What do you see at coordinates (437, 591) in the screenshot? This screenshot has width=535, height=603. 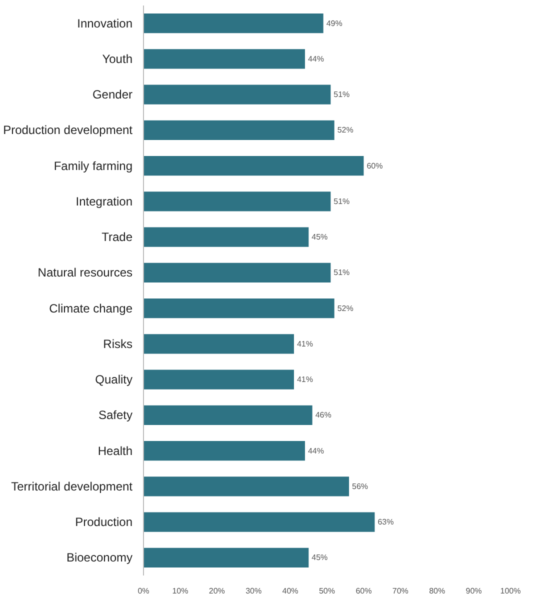 I see `x-tick-label: 80%` at bounding box center [437, 591].